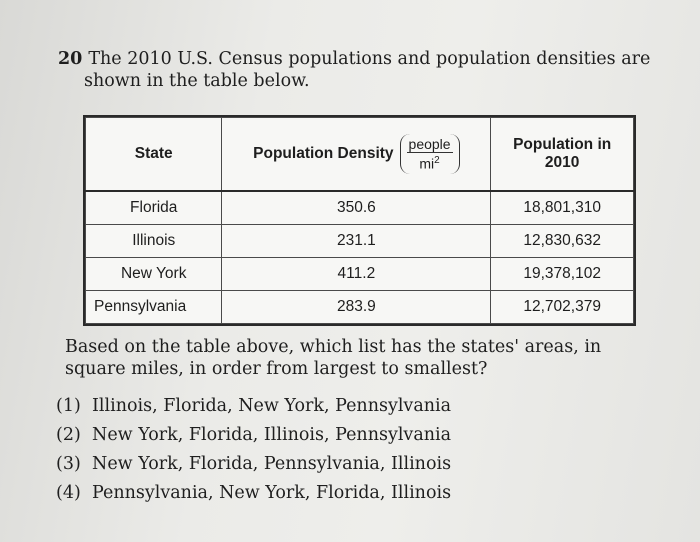 This screenshot has width=700, height=542. What do you see at coordinates (356, 207) in the screenshot?
I see `cell-density: 350.6` at bounding box center [356, 207].